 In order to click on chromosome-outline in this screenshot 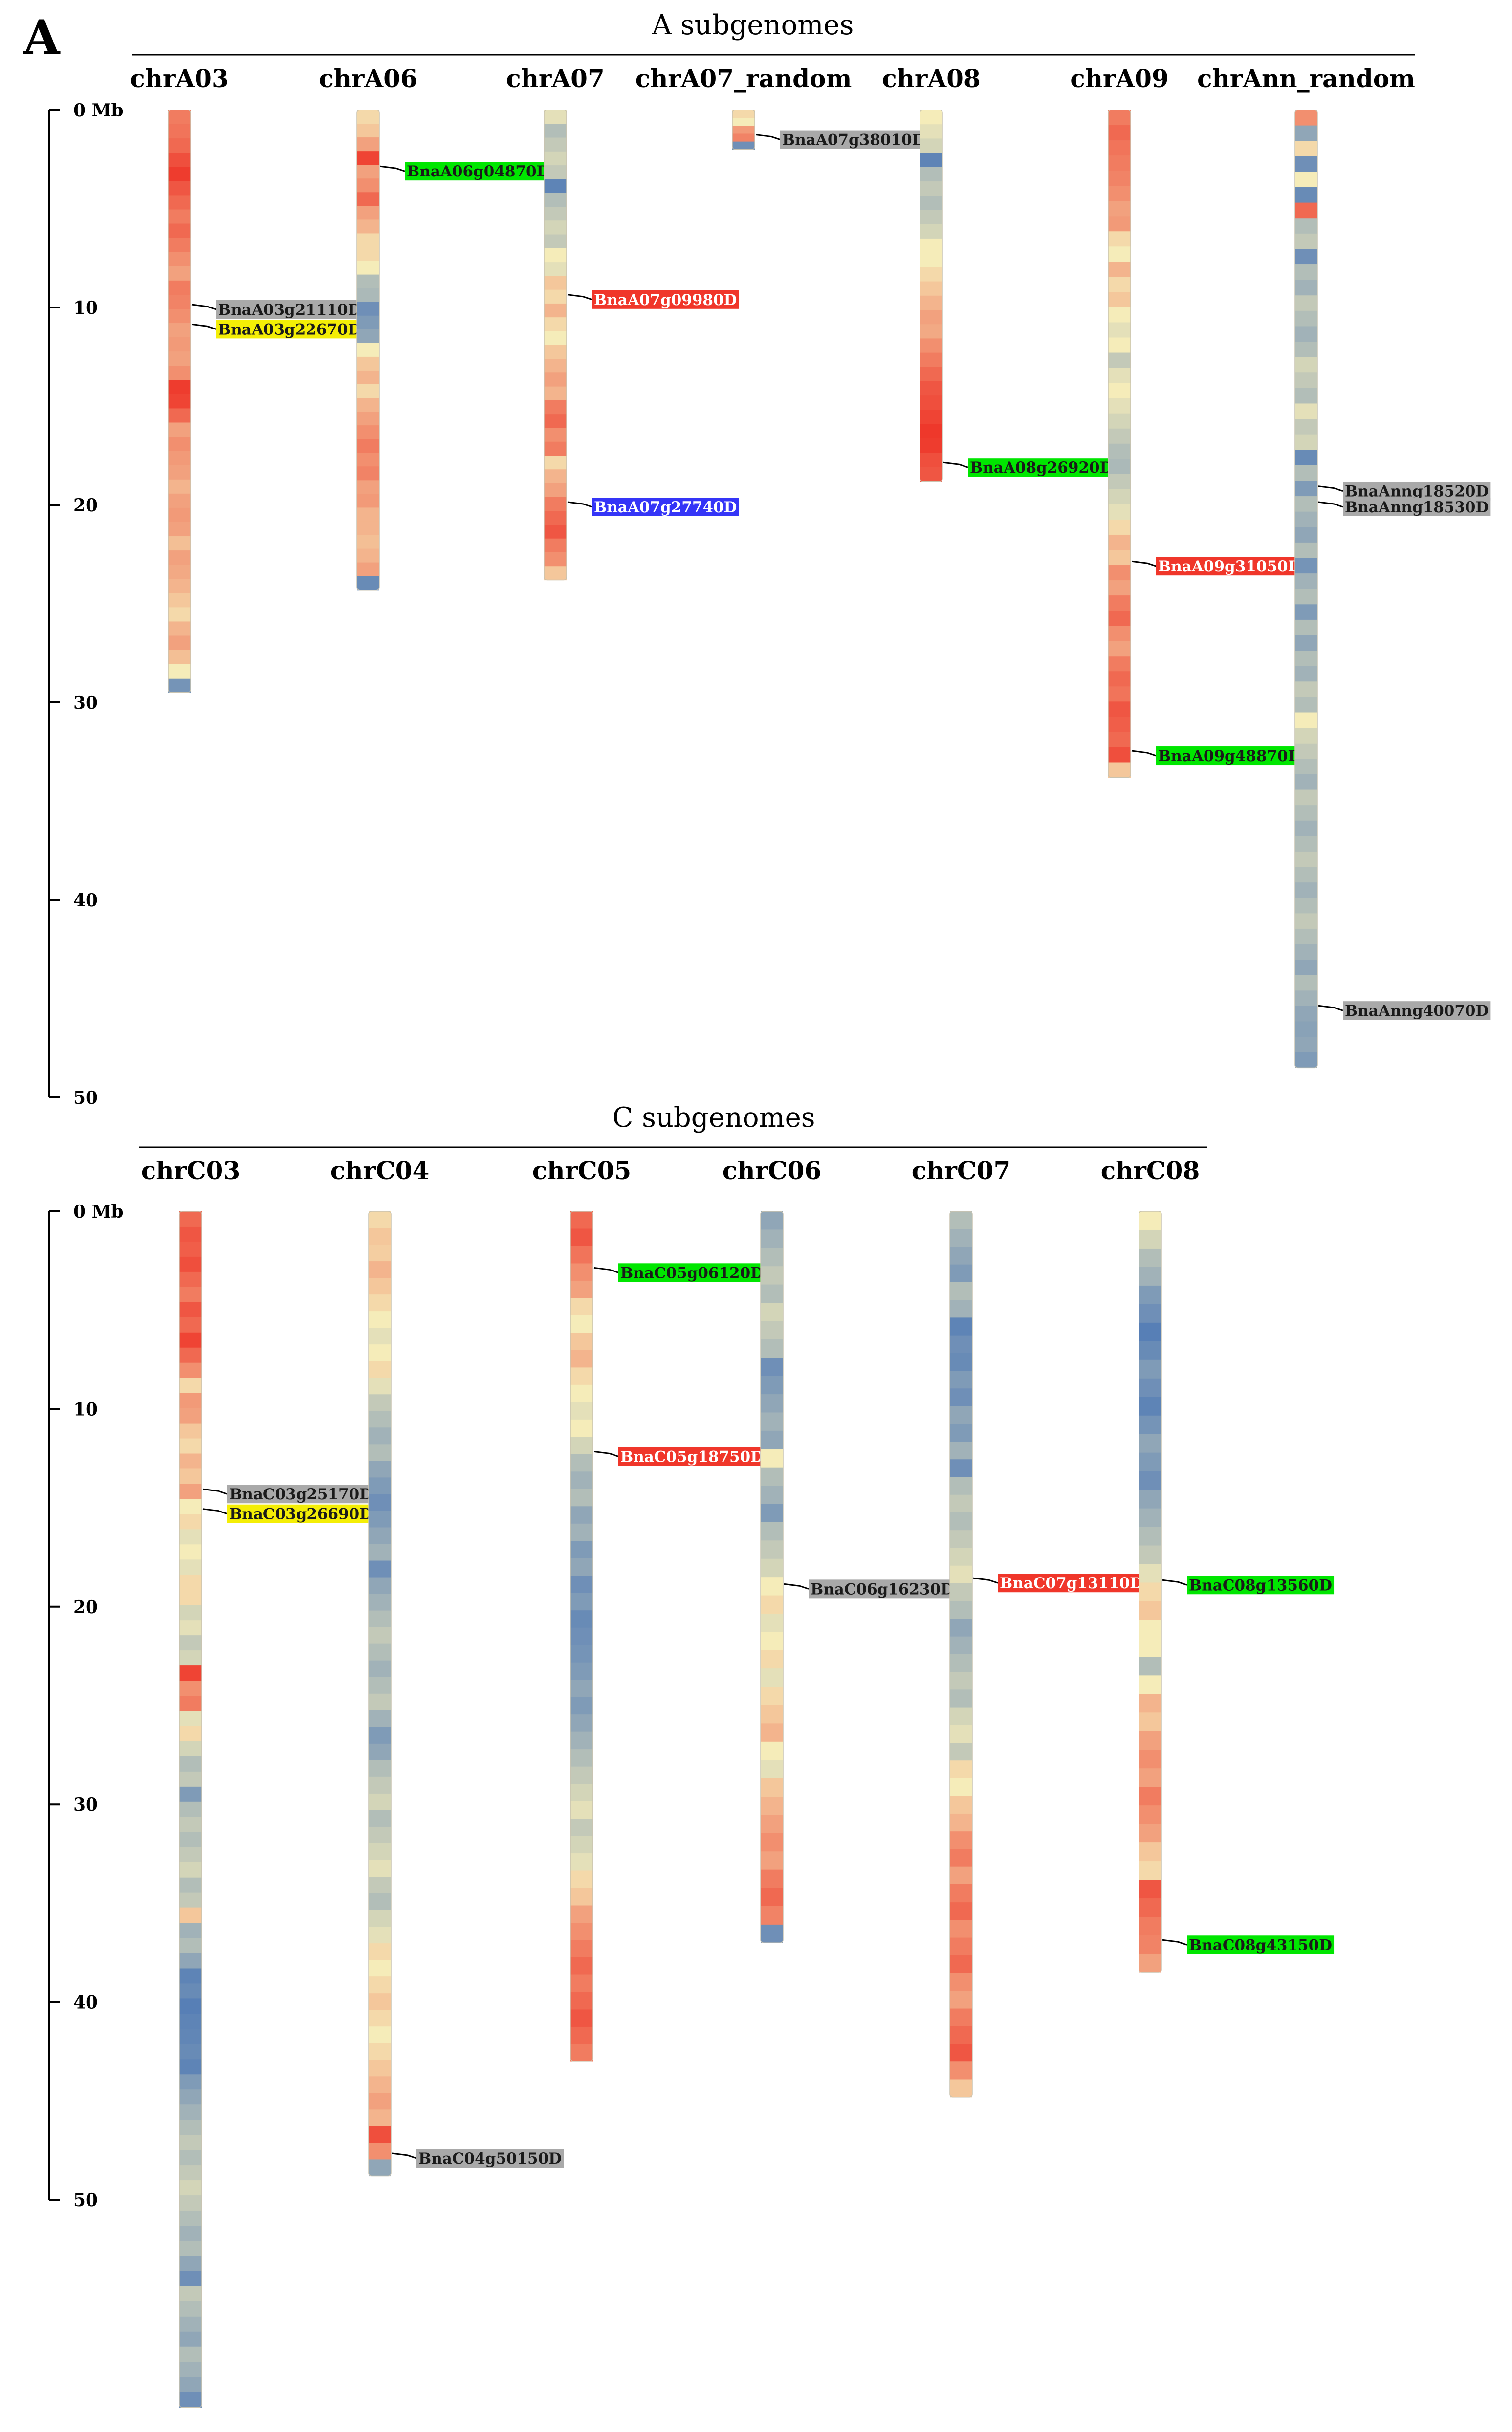, I will do `click(1150, 1592)`.